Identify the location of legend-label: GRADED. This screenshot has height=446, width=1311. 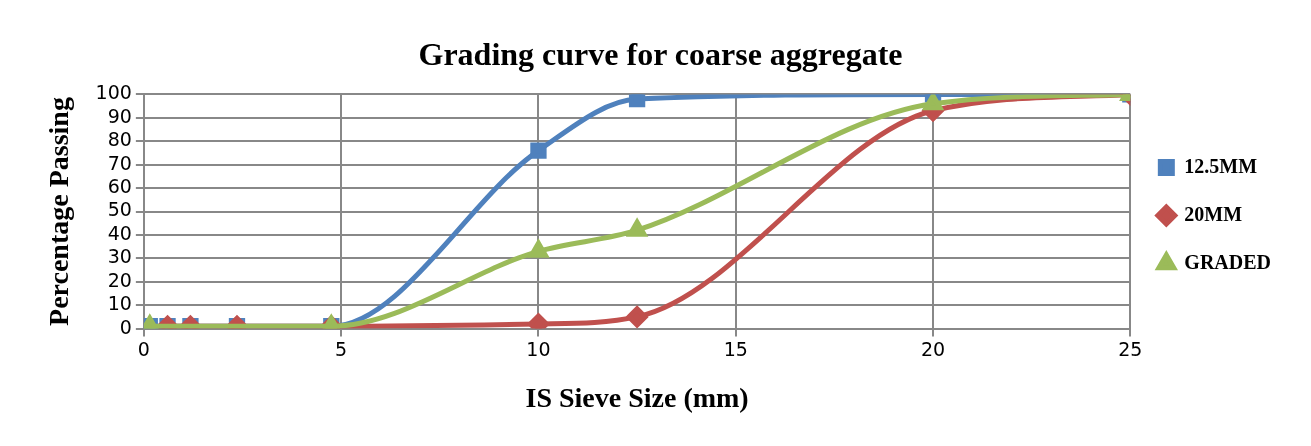
(1227, 261).